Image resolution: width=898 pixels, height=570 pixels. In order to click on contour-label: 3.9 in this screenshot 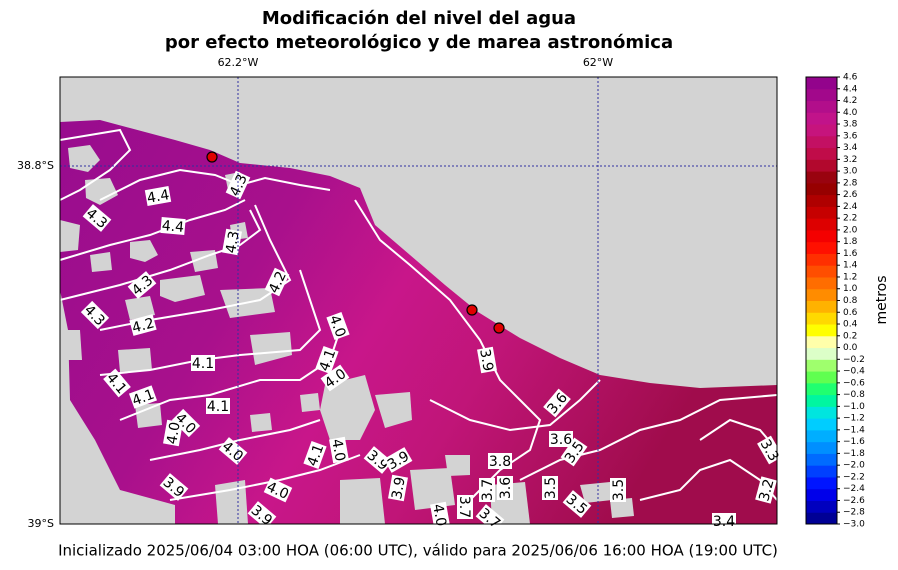, I will do `click(486, 360)`.